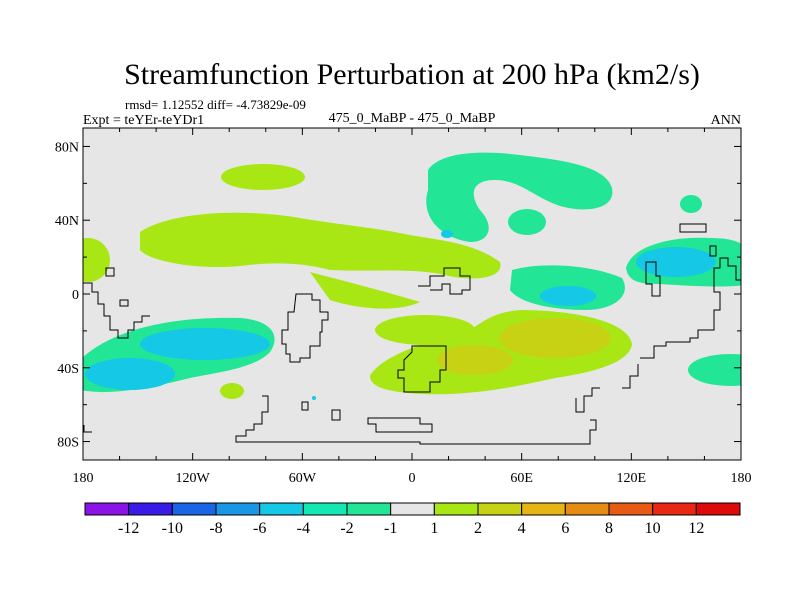 This screenshot has height=600, width=800. I want to click on period-label: ANN, so click(726, 120).